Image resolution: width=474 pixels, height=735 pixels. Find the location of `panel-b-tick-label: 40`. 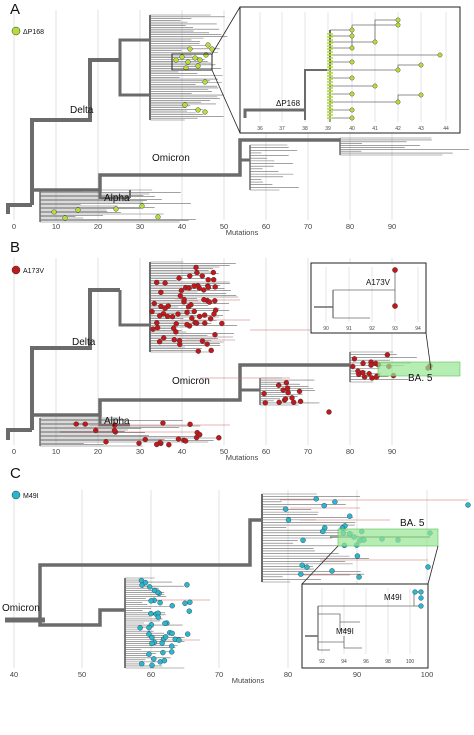

panel-b-tick-label: 40 is located at coordinates (182, 451).